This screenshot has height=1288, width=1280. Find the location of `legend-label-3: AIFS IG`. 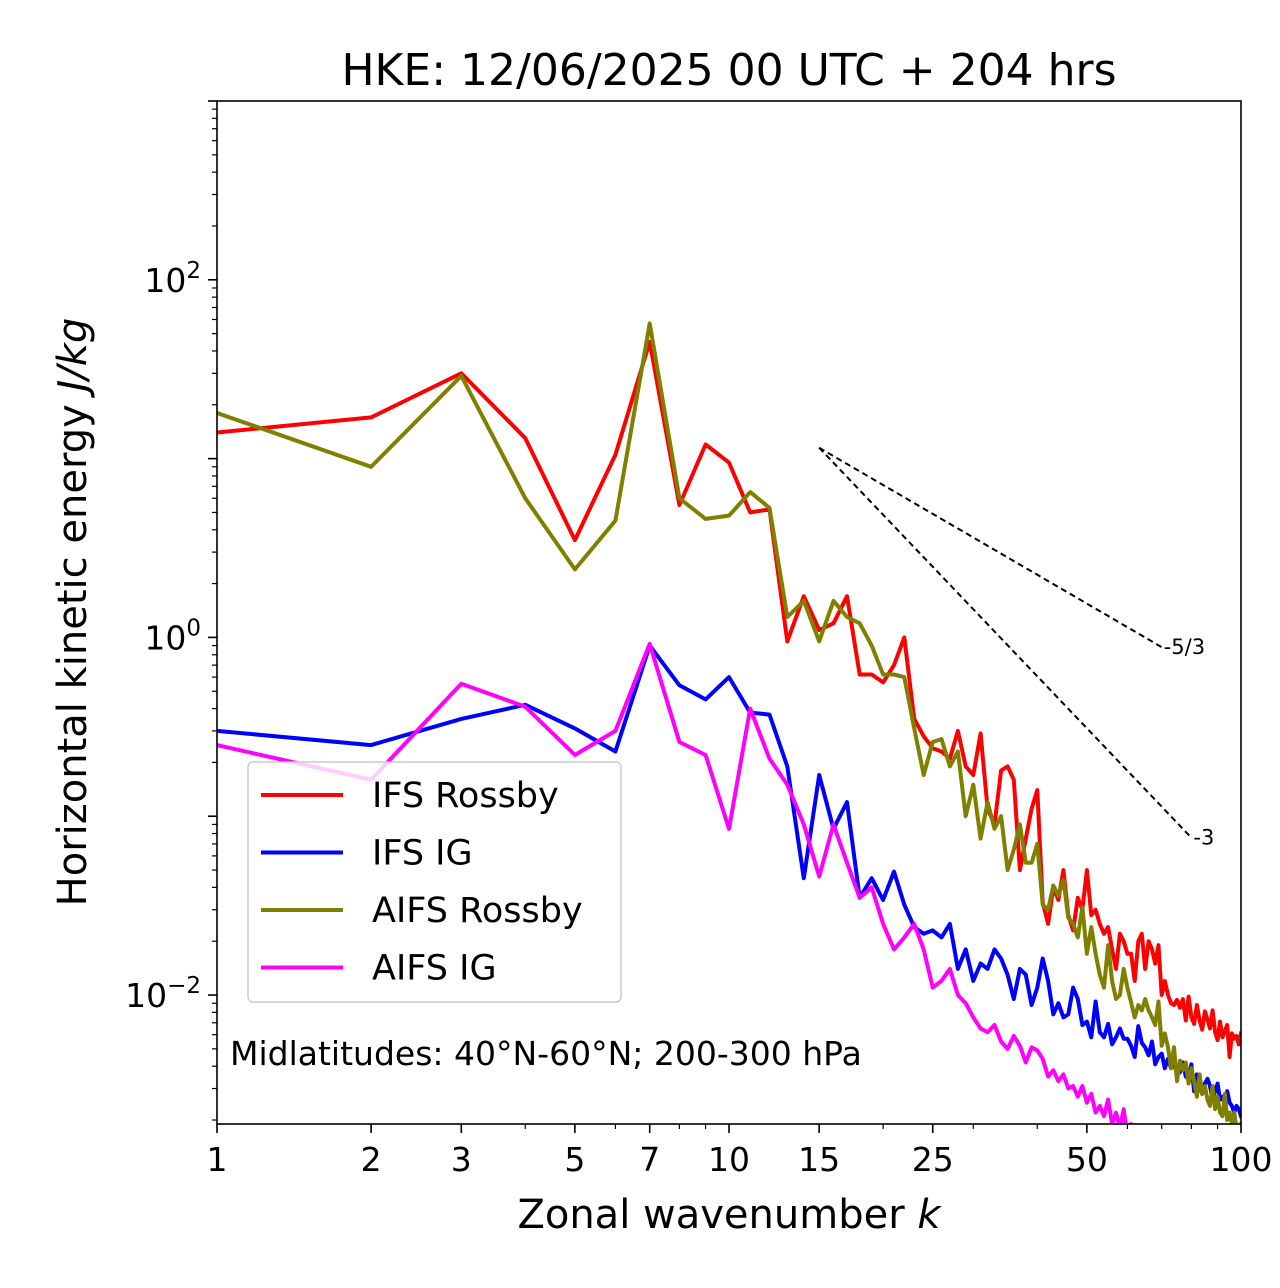

legend-label-3: AIFS IG is located at coordinates (434, 969).